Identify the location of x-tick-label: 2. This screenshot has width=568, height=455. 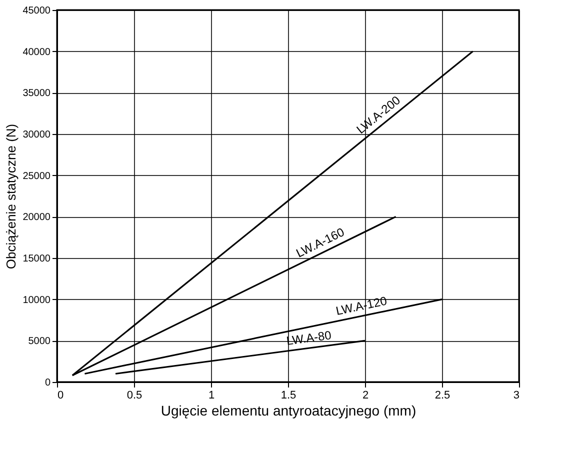
(365, 396).